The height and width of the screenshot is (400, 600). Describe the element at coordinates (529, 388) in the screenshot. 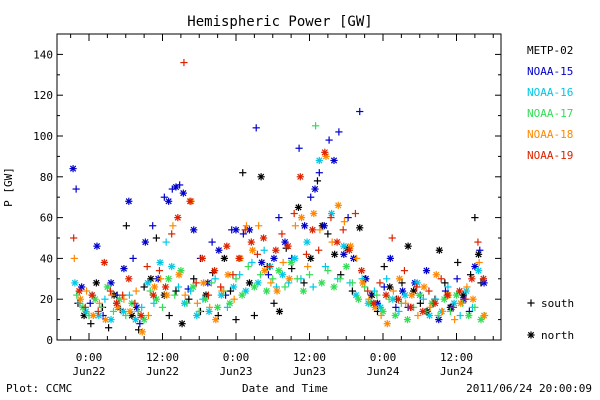

I see `plot-timestamp: 2011/06/24 20:00:09` at that location.